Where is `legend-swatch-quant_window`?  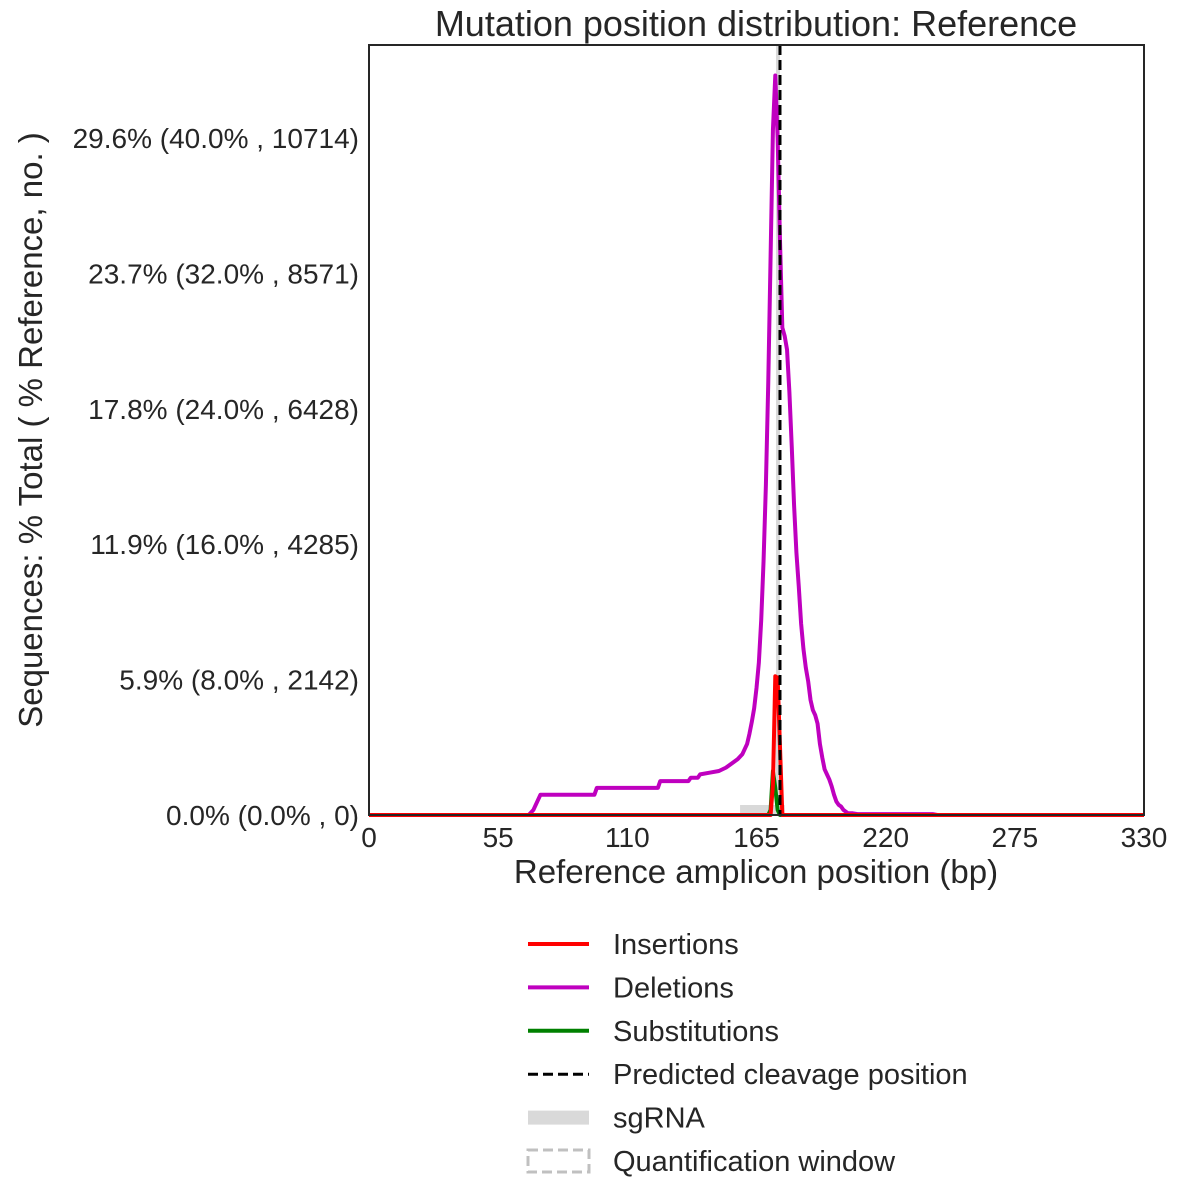
legend-swatch-quant_window is located at coordinates (558, 1161).